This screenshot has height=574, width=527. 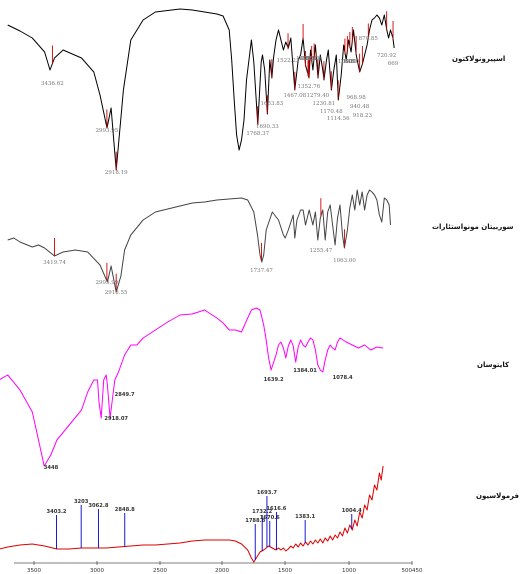 I want to click on peak-label: 1060, so click(x=345, y=62).